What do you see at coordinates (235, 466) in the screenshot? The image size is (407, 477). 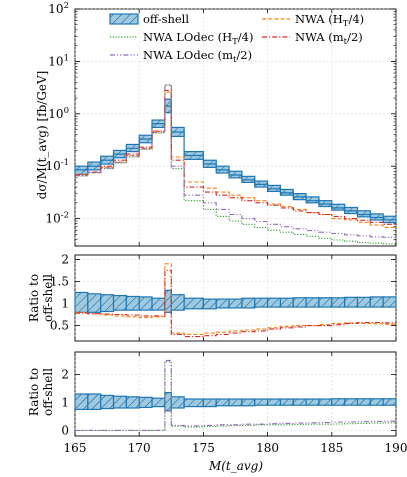 I see `xlabel: M(t_avg)` at bounding box center [235, 466].